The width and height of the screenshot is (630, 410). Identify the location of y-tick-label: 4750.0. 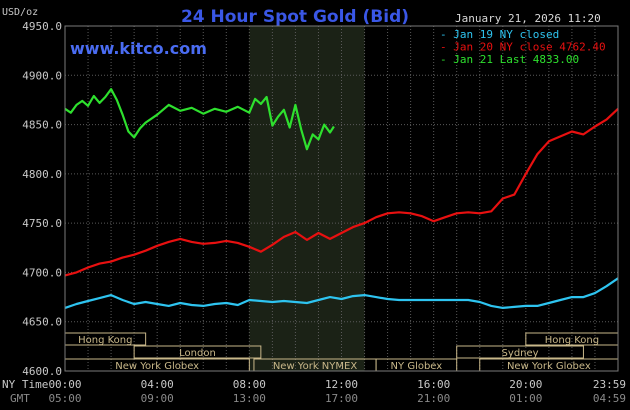
(42, 223).